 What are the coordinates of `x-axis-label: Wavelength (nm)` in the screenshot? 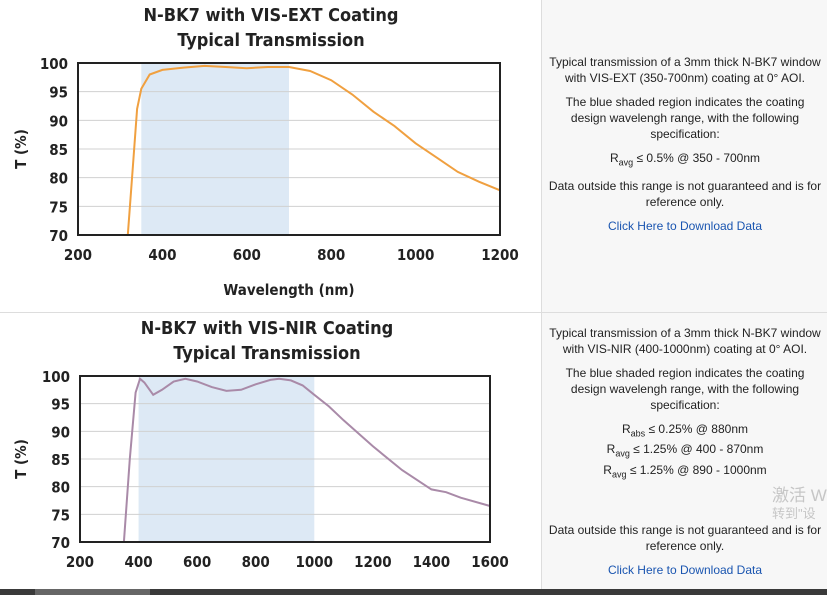 It's located at (288, 290).